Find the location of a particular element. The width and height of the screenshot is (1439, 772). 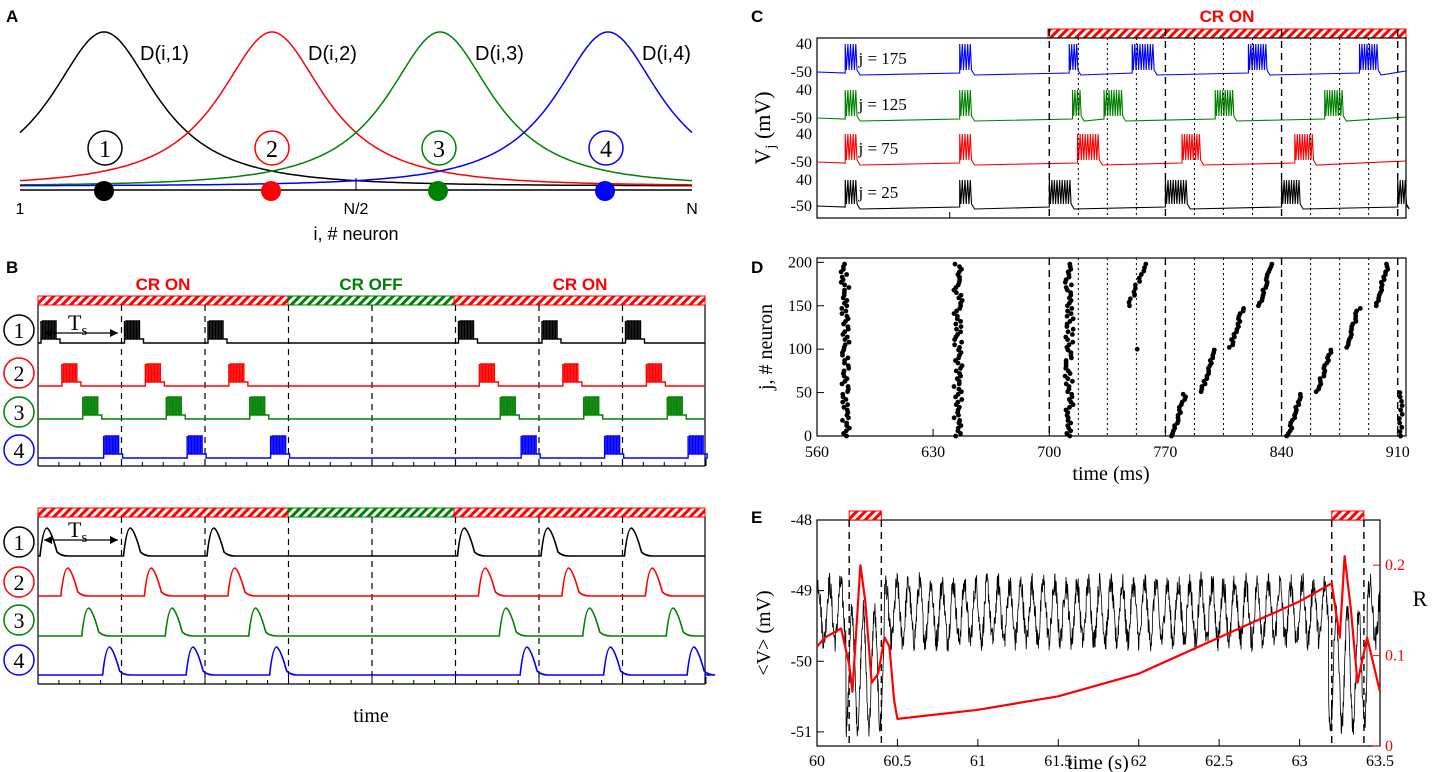

e-ytick-left: -50 is located at coordinates (801, 661).